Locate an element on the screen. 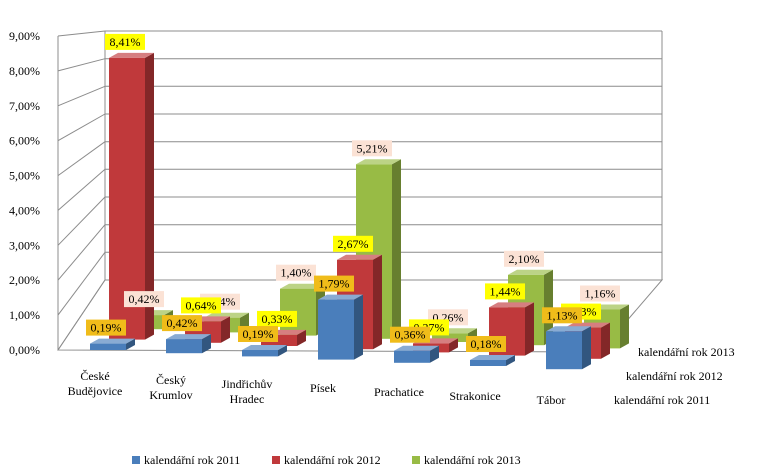  y-tick-label: 7,00% is located at coordinates (24, 106).